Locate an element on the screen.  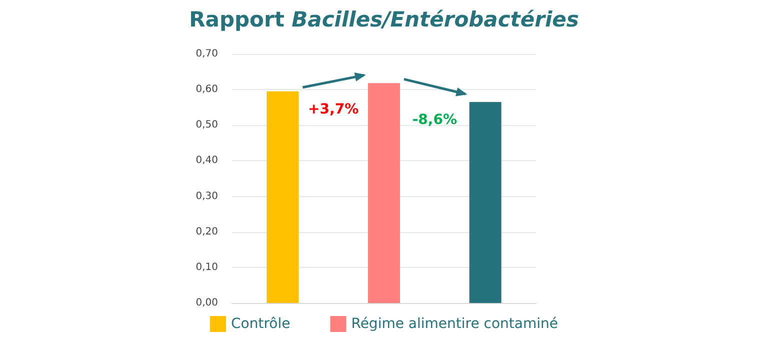
y-tick-label: 0,30 is located at coordinates (207, 196).